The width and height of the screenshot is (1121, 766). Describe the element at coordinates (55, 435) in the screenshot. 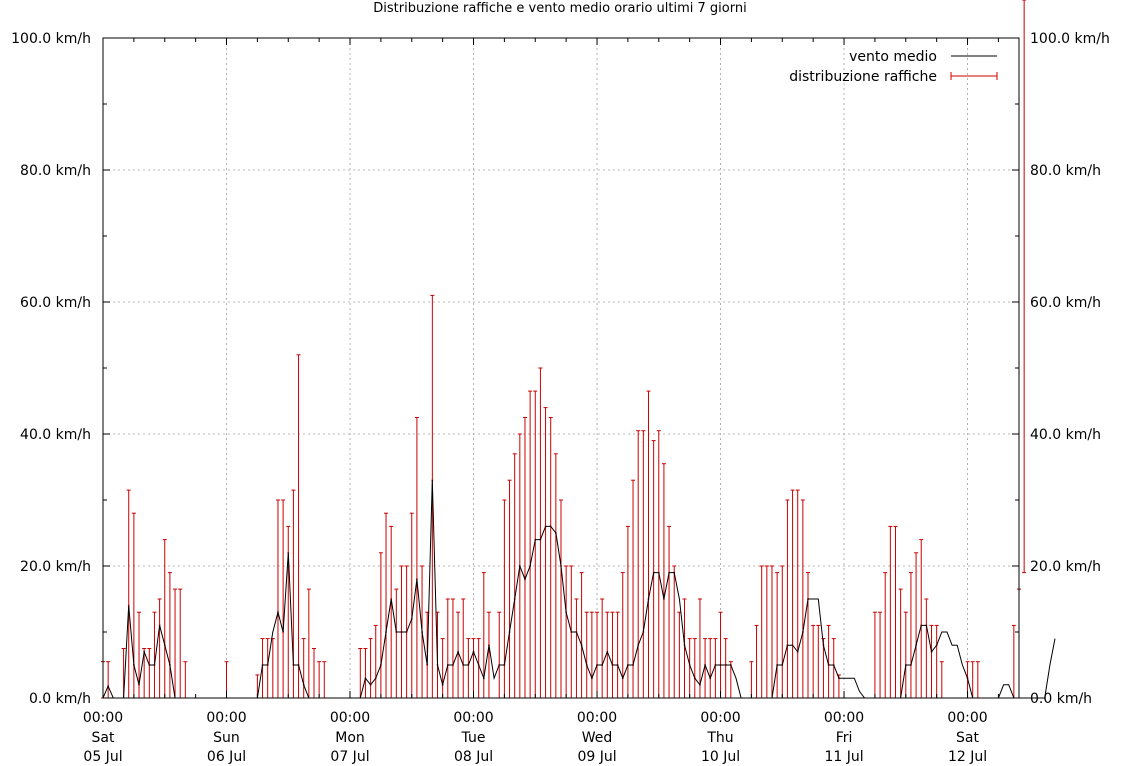

I see `y-tick-label-left: 40.0 km/h` at that location.